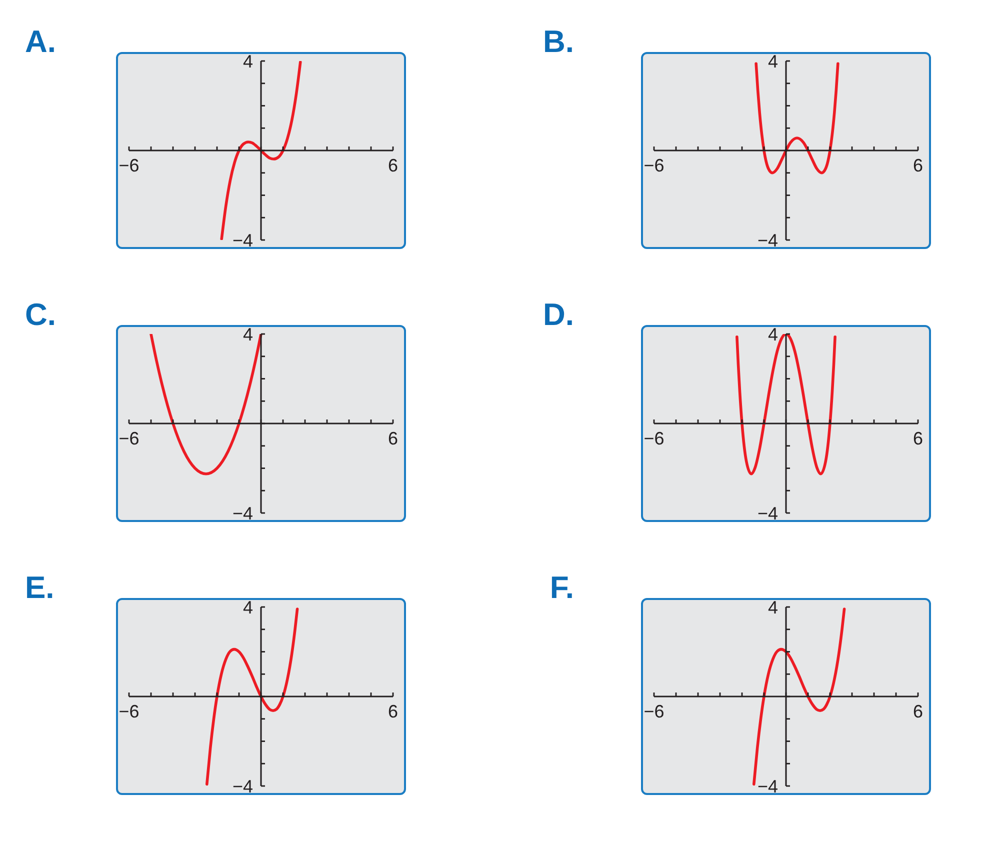 The height and width of the screenshot is (852, 982). What do you see at coordinates (558, 314) in the screenshot?
I see `chart-title: D.` at bounding box center [558, 314].